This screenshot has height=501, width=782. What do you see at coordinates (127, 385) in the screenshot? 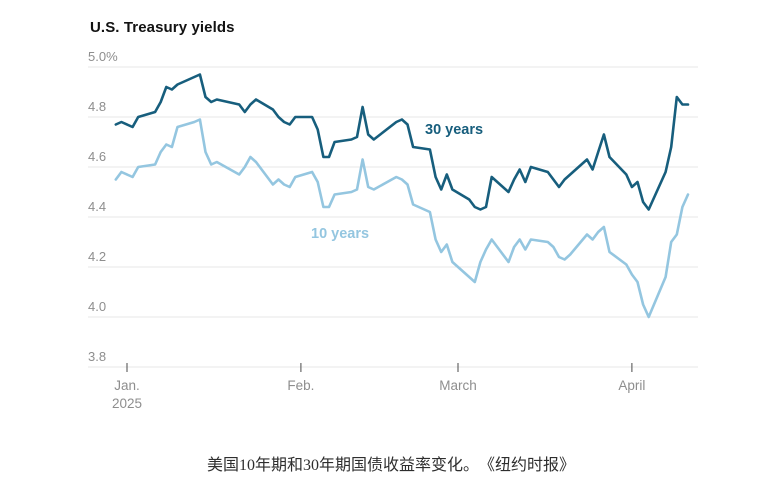
I see `x-axis-tick-label: Jan.` at bounding box center [127, 385].